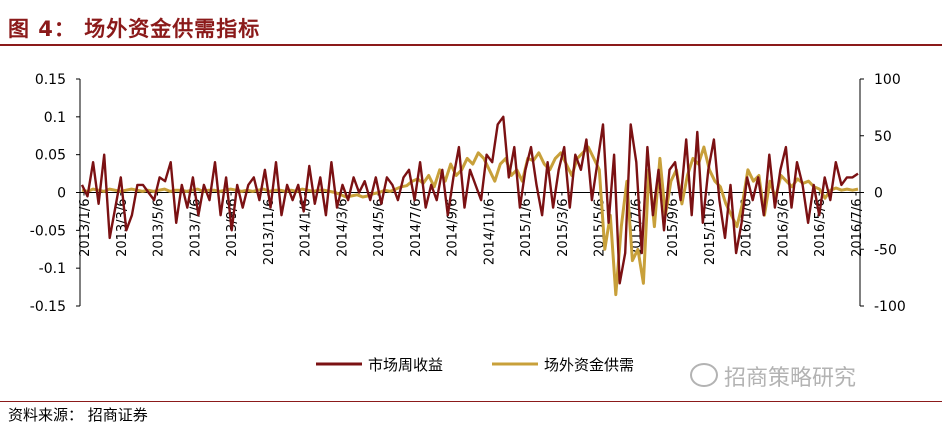 The width and height of the screenshot is (942, 427). I want to click on right-tick-label: 50, so click(883, 137).